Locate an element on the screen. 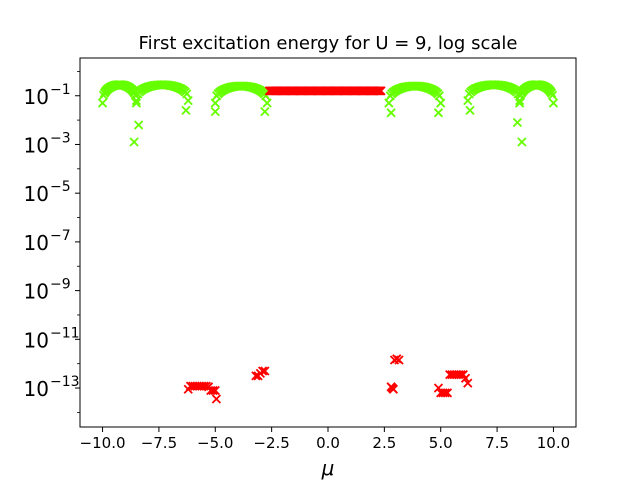 The image size is (640, 480). y-tick-exponent: −13 is located at coordinates (65, 382).